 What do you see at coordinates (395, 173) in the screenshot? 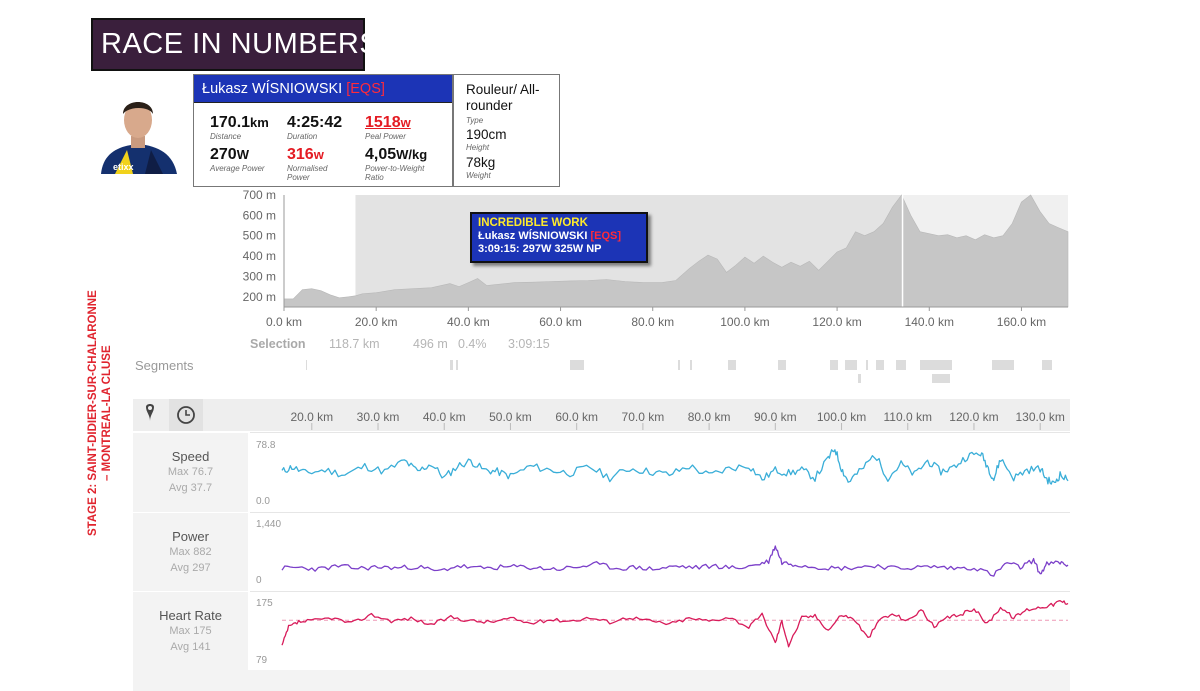
I see `stat-power-to-weight-label: Power-to-Weight Ratio` at bounding box center [395, 173].